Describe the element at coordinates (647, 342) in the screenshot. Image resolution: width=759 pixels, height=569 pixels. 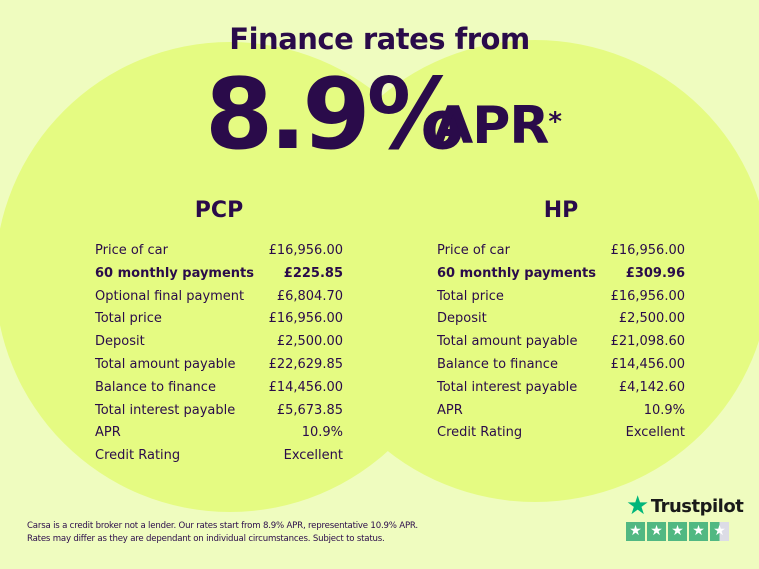
I see `row-value: £21,098.60` at that location.